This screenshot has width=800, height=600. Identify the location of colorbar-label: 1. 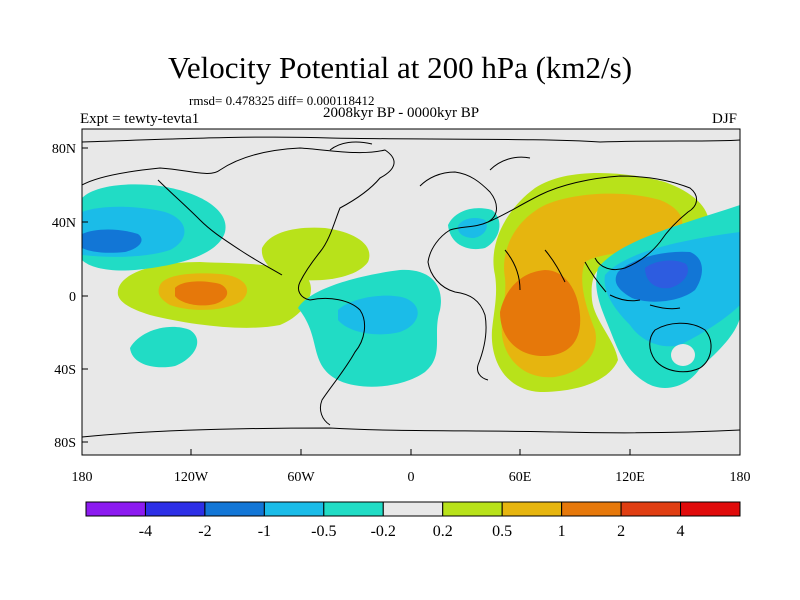
(562, 531).